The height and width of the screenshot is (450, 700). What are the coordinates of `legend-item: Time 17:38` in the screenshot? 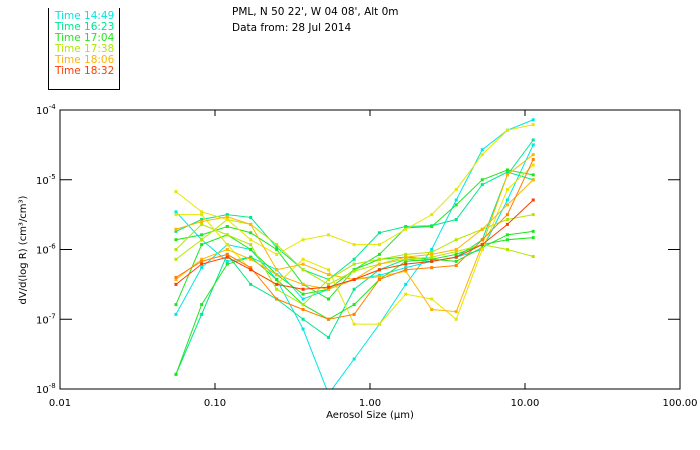 It's located at (85, 49).